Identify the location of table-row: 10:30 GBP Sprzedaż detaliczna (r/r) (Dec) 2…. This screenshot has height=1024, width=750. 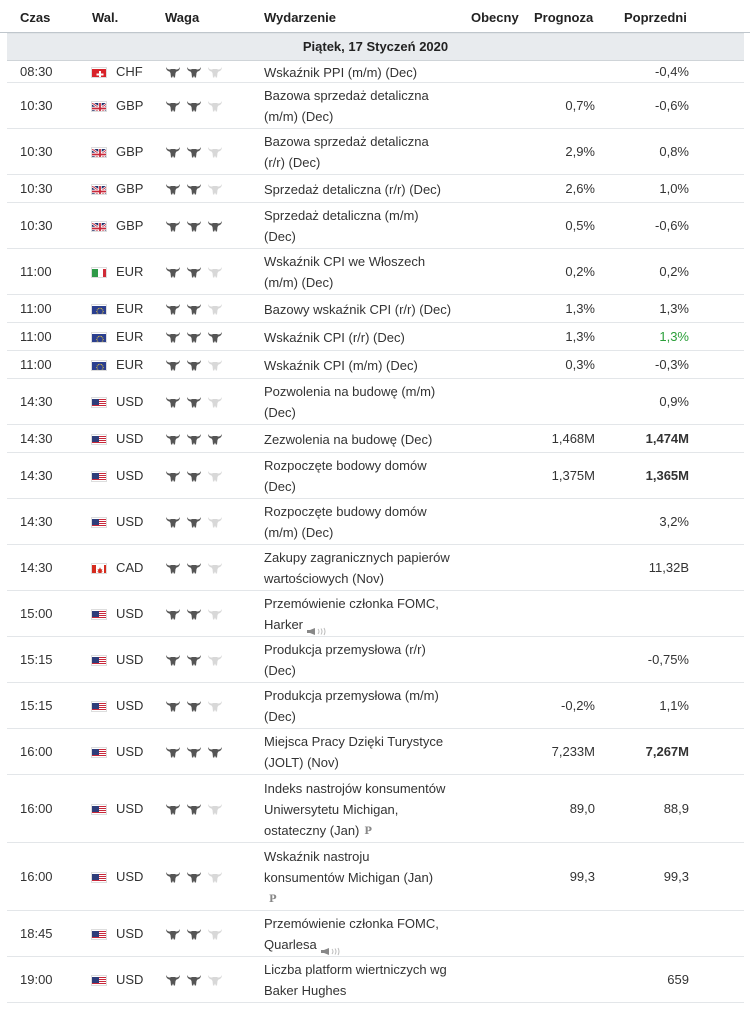
(375, 189).